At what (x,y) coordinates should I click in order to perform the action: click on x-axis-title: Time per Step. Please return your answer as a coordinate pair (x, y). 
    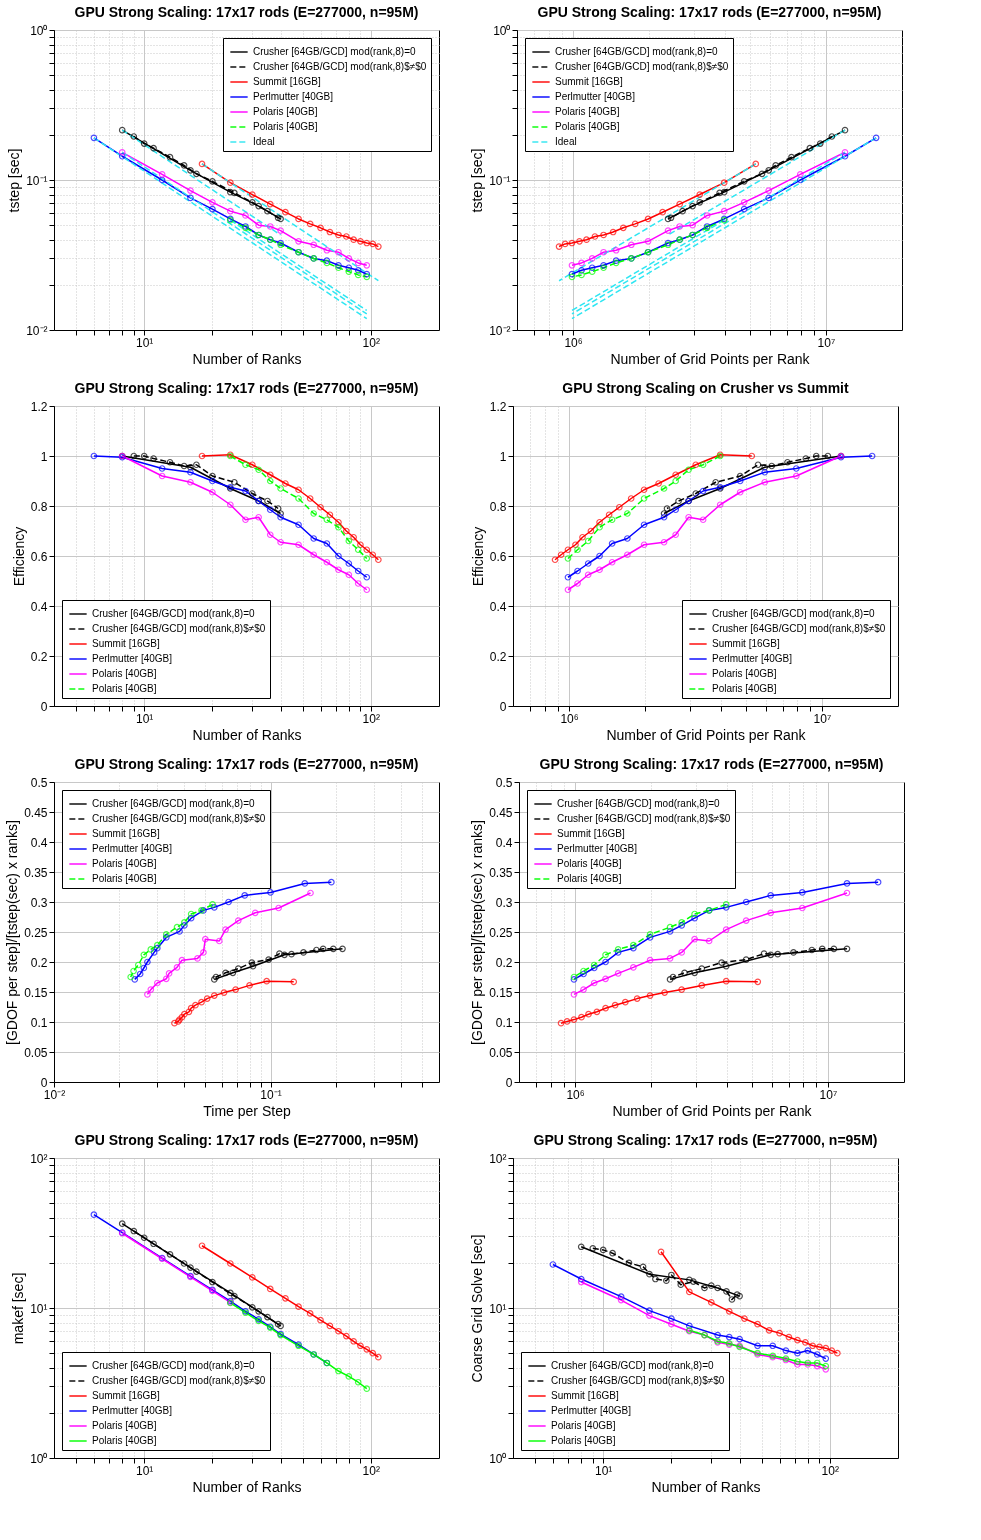
    Looking at the image, I should click on (247, 1110).